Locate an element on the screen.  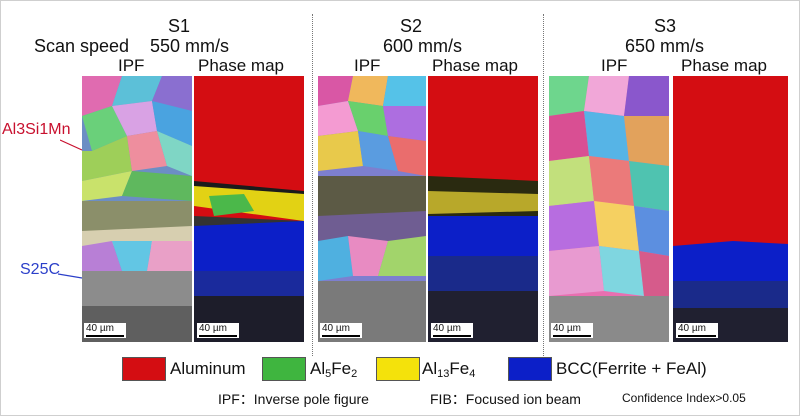
s2-ipf-map is located at coordinates (372, 209).